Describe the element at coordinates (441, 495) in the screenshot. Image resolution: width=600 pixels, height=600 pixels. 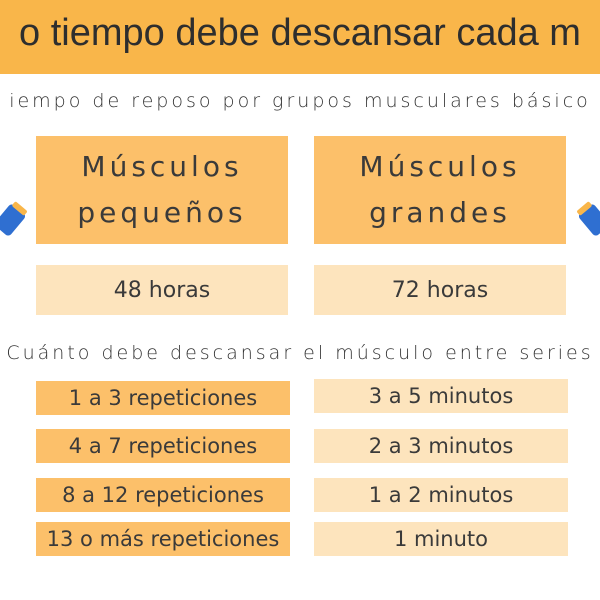
I see `rest-row-3: 1 a 2 minutos` at that location.